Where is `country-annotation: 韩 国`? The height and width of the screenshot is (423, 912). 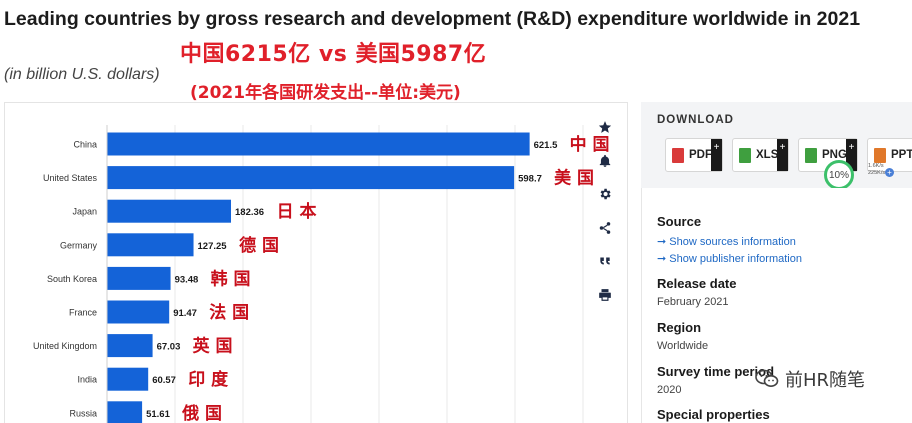 country-annotation: 韩 国 is located at coordinates (231, 278).